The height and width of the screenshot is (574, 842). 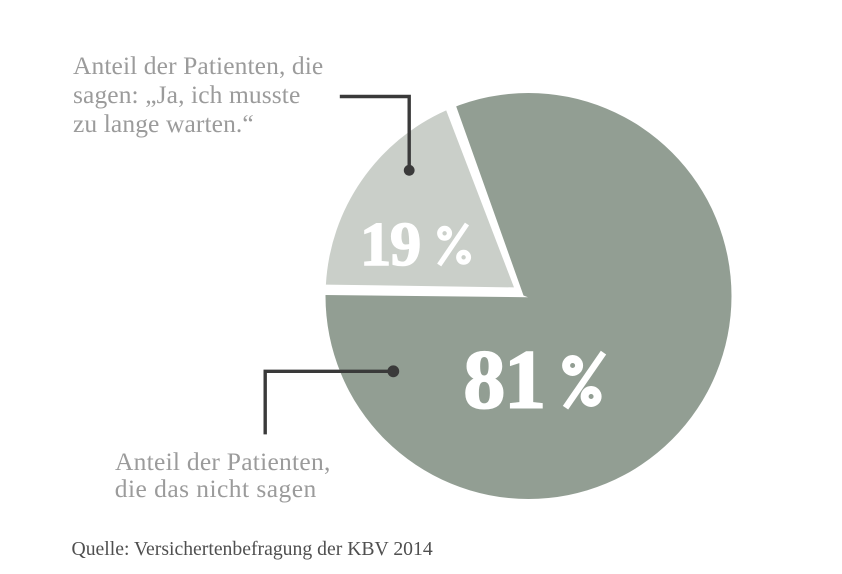 I want to click on svg-text: 81, so click(x=505, y=381).